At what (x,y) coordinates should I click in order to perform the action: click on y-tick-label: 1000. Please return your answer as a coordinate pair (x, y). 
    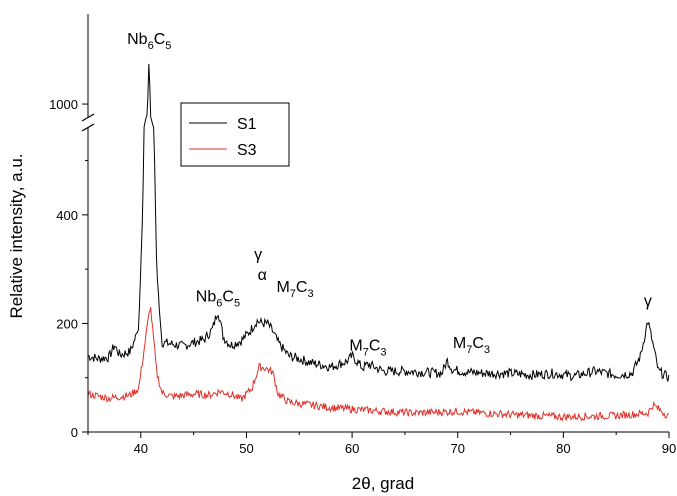
    Looking at the image, I should click on (63, 104).